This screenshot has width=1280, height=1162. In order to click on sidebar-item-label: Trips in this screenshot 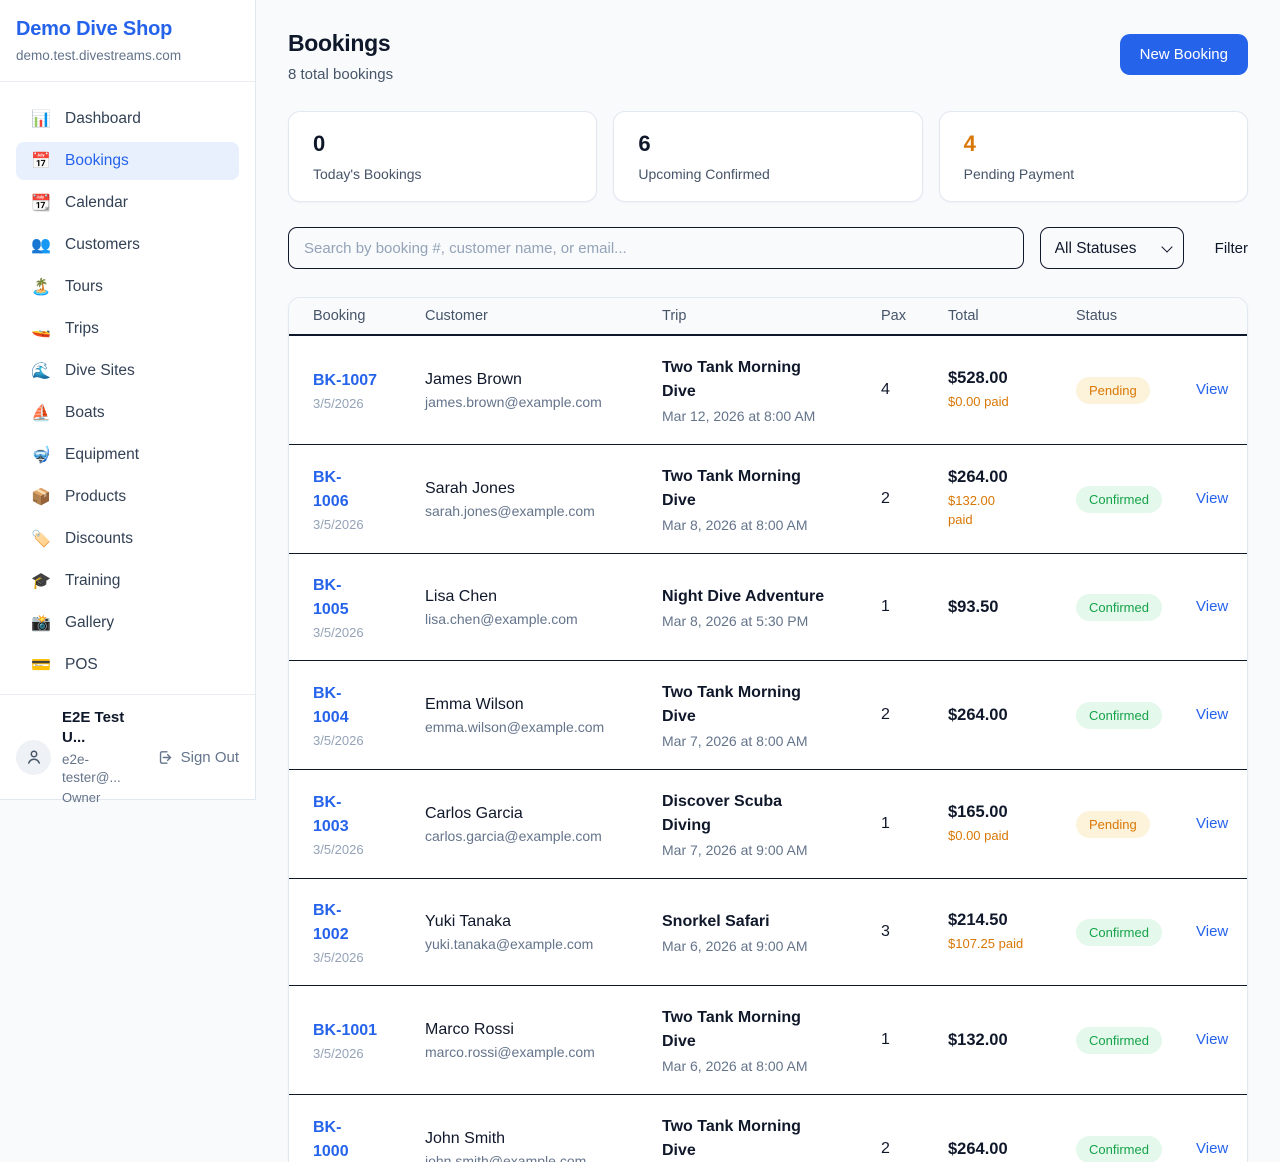, I will do `click(82, 328)`.